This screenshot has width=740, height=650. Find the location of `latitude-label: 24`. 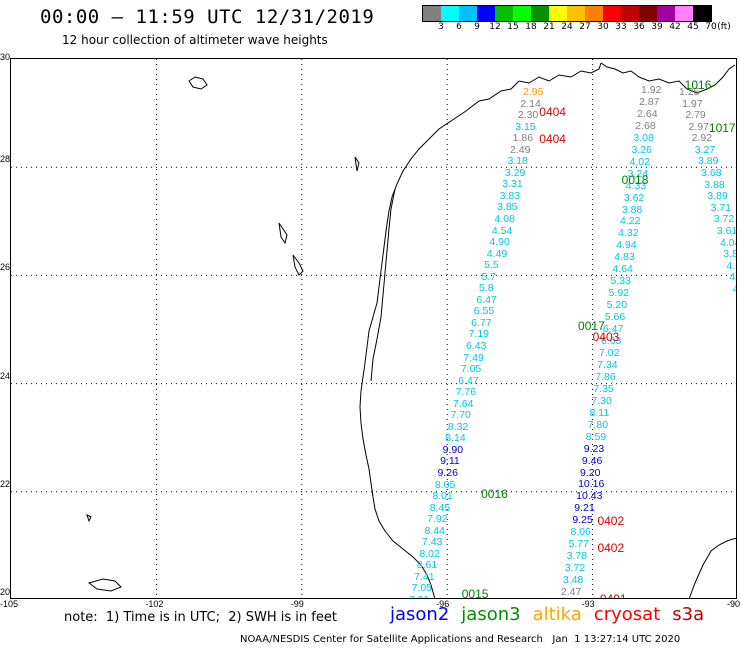

latitude-label: 24 is located at coordinates (5, 375).